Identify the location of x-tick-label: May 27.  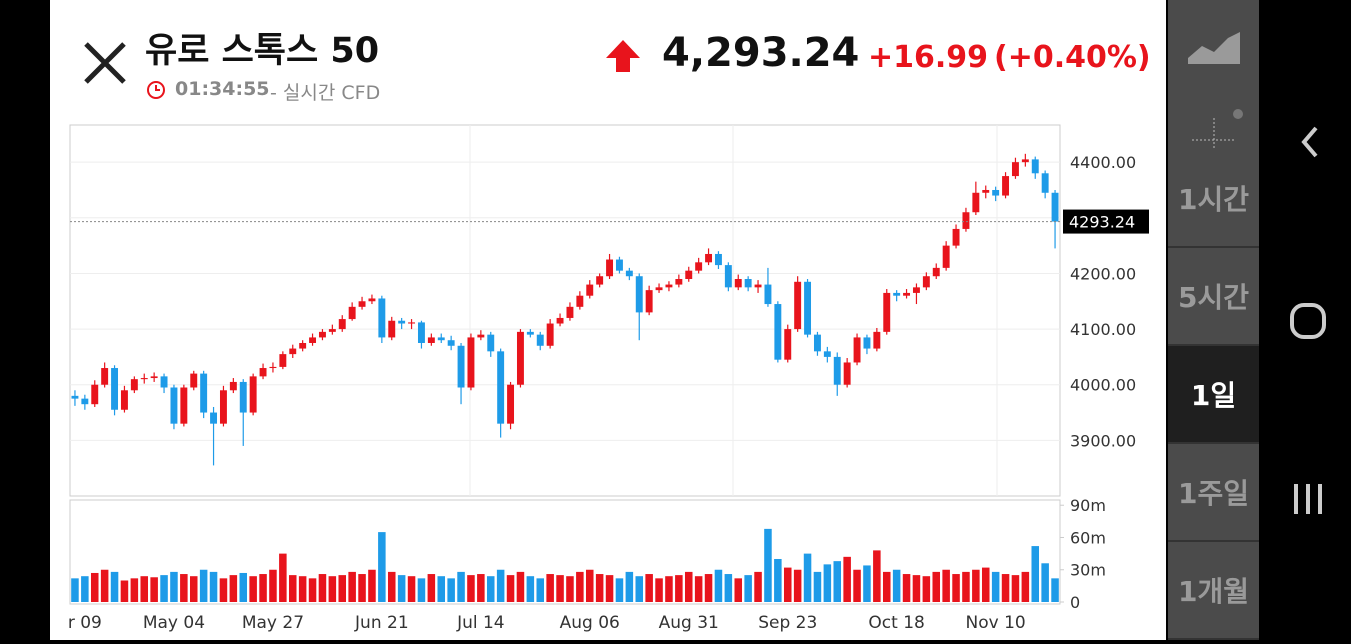
(273, 623).